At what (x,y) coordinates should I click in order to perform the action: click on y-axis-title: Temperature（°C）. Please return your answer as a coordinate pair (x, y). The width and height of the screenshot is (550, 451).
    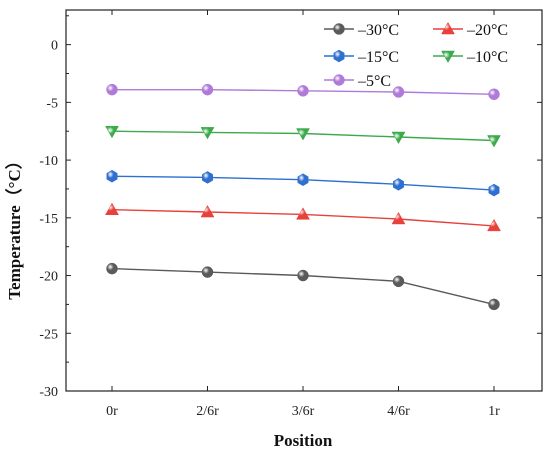
    Looking at the image, I should click on (14, 226).